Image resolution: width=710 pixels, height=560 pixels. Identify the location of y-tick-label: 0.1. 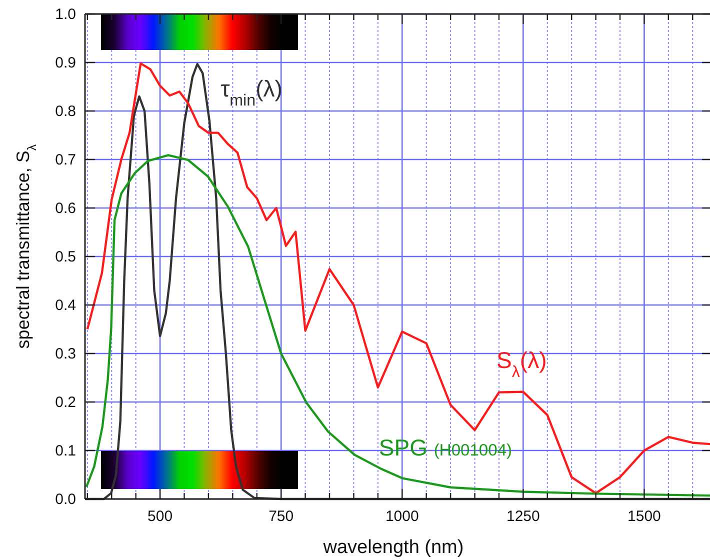
(65, 451).